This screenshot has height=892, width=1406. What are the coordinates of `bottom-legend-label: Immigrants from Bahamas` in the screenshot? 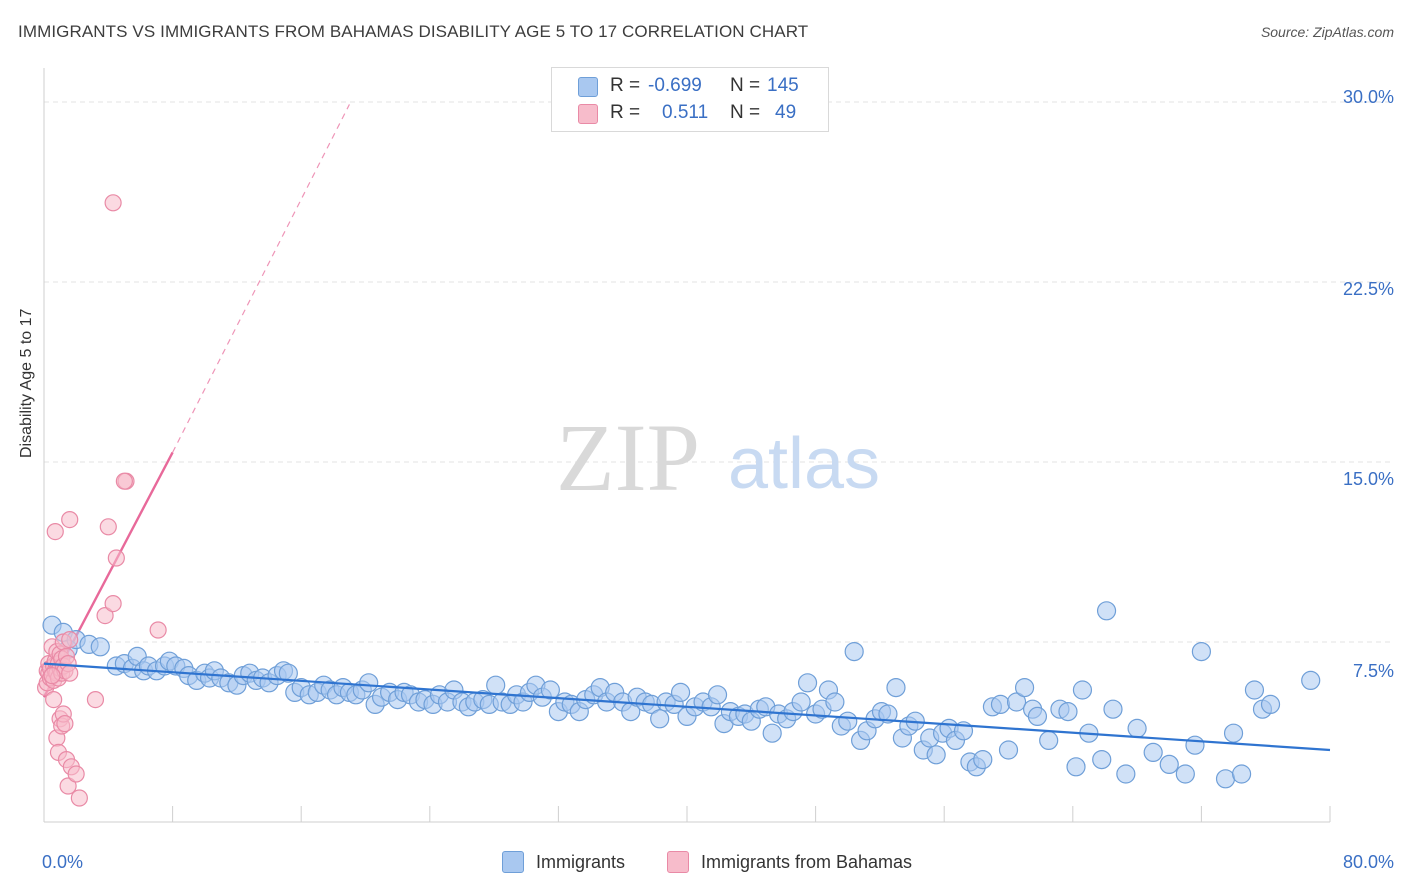 It's located at (807, 861).